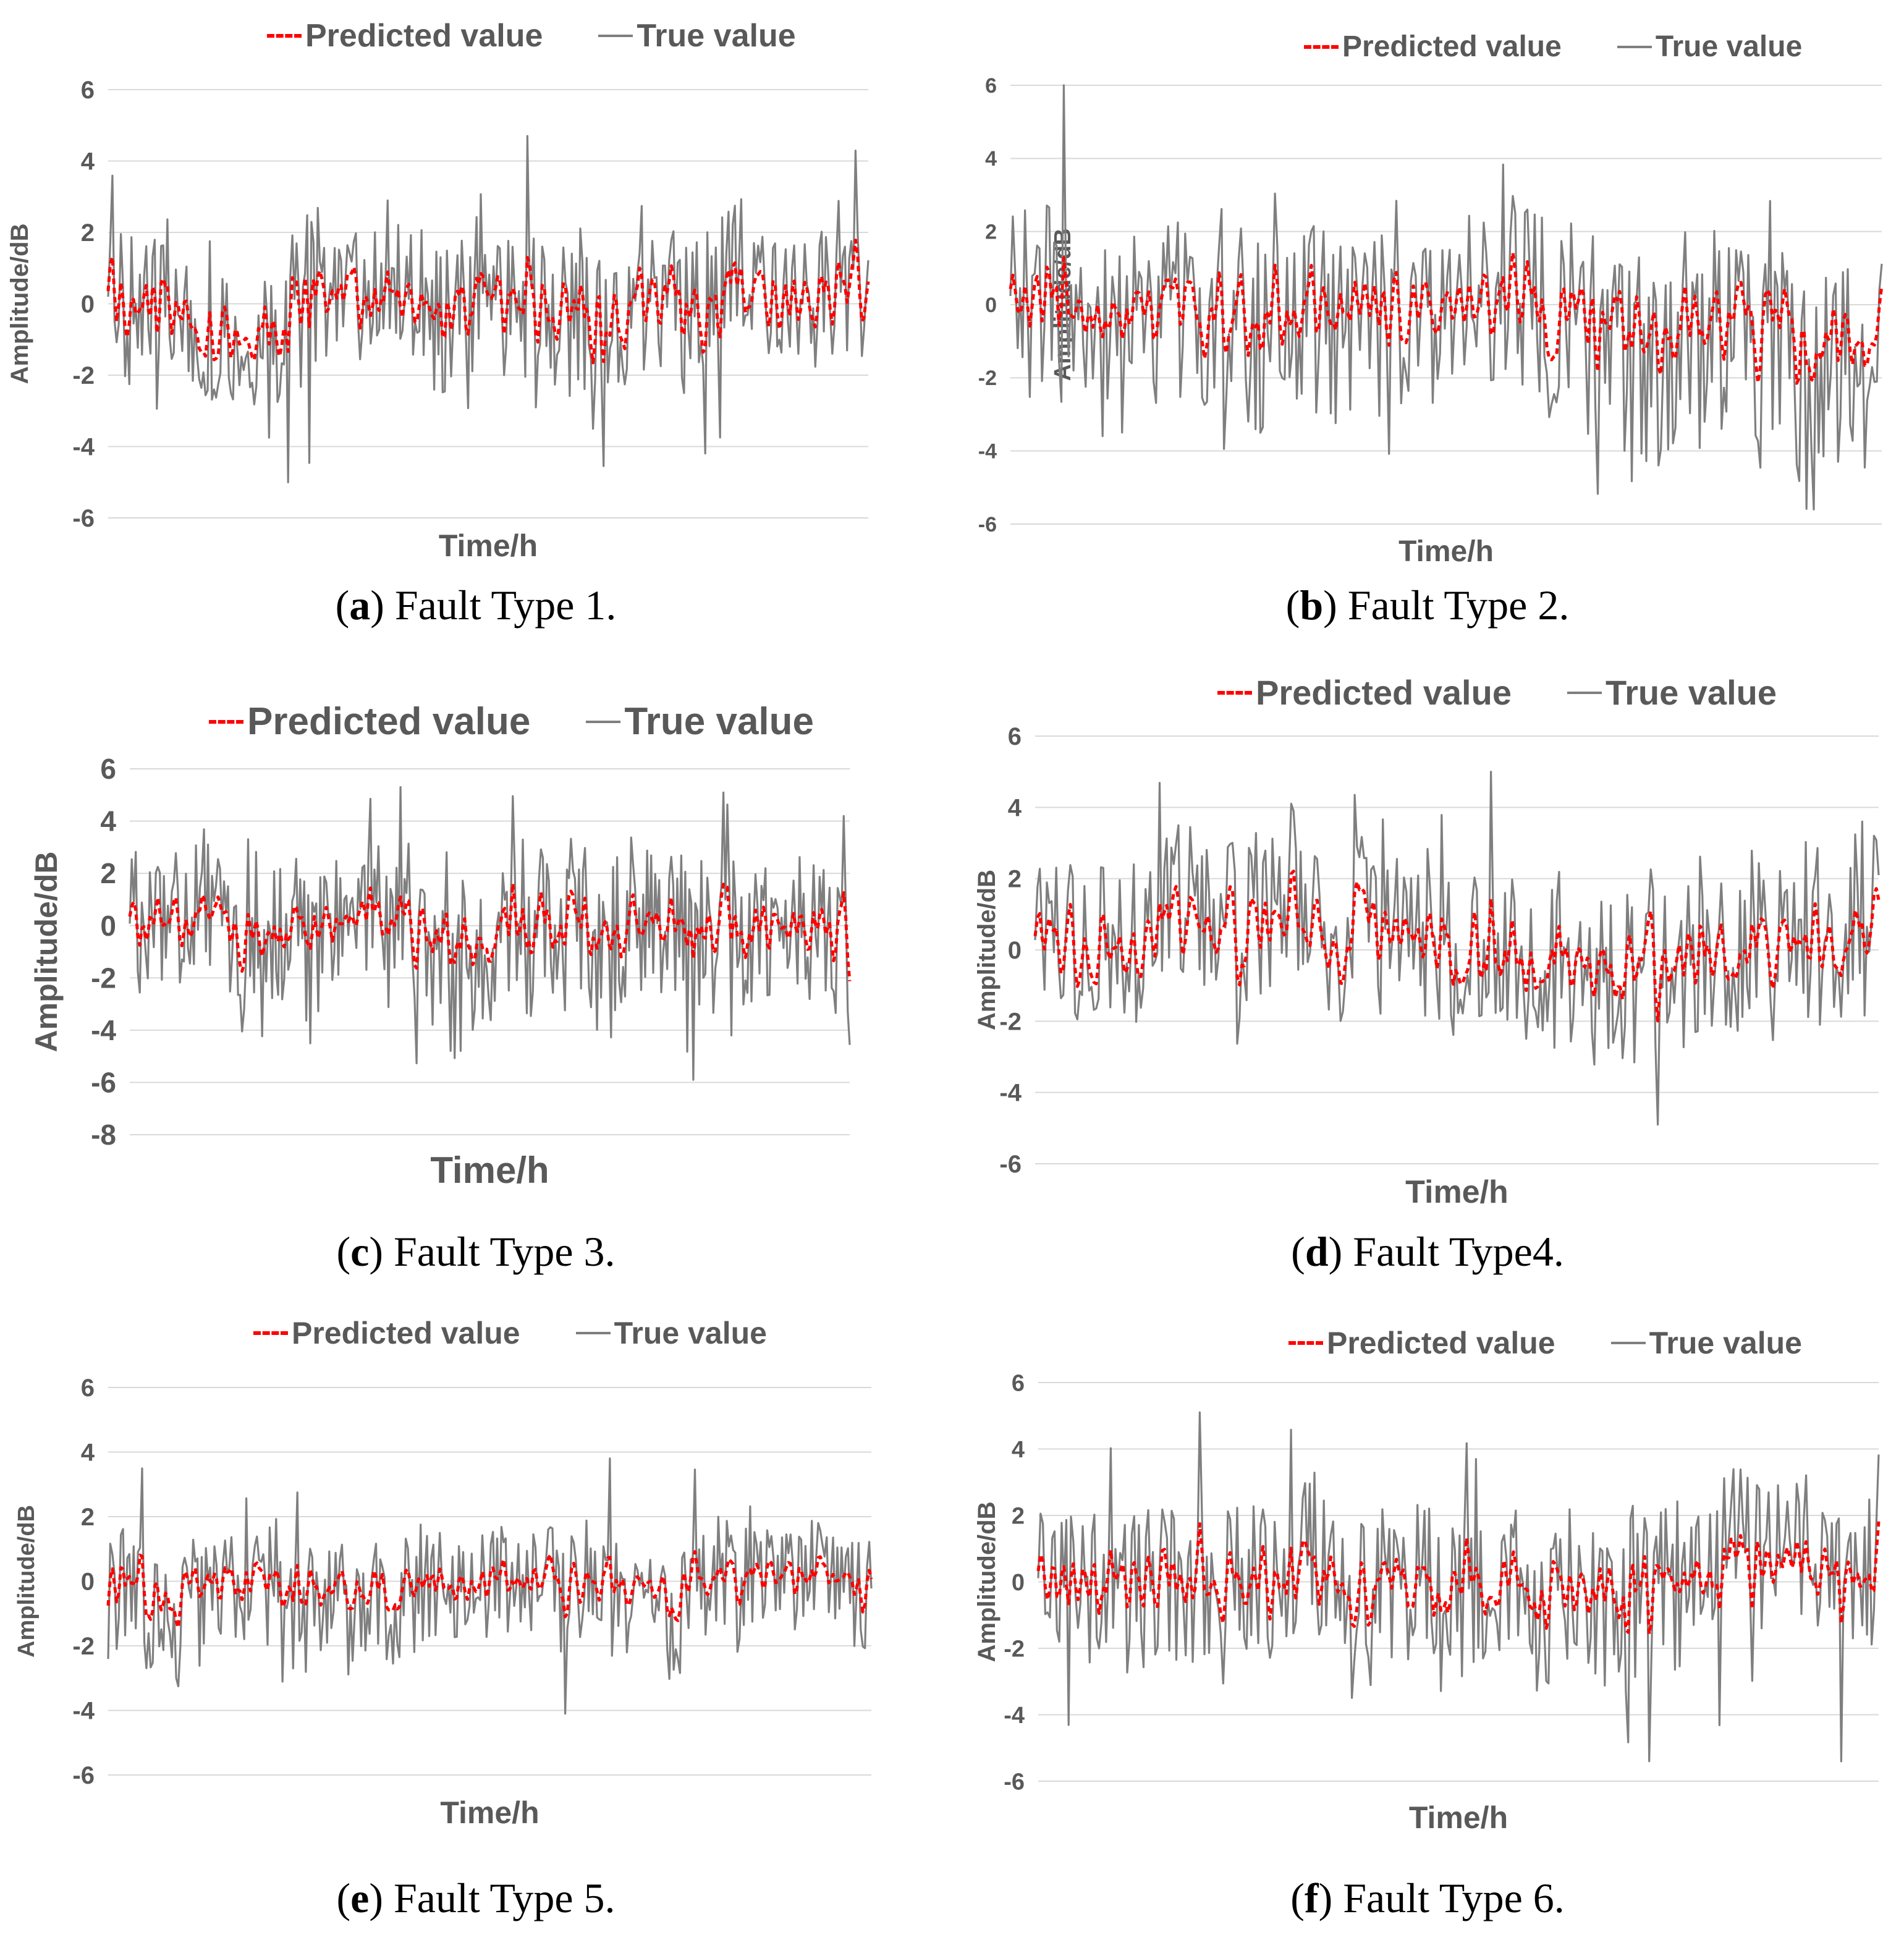  I want to click on caption-d: (d) Fault Type4., so click(1428, 1251).